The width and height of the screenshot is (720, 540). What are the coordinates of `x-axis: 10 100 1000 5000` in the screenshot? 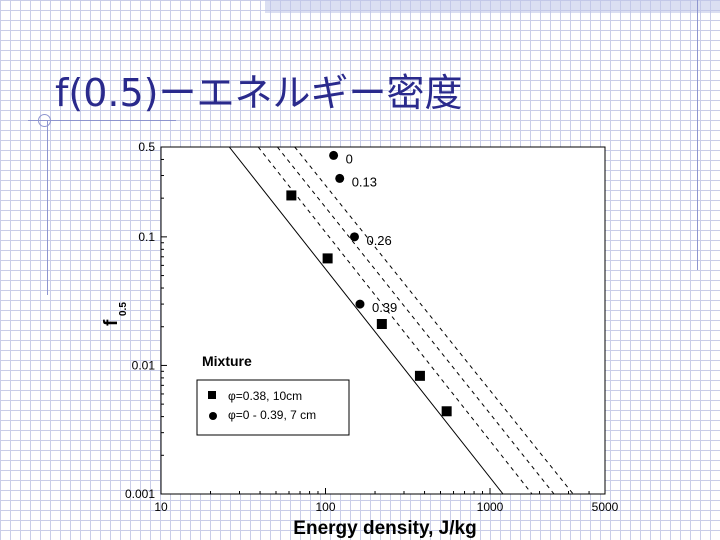 It's located at (386, 501).